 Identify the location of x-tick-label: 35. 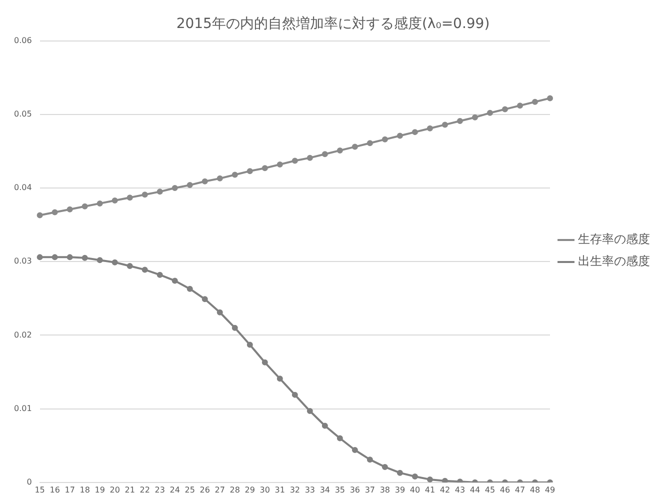
(340, 489).